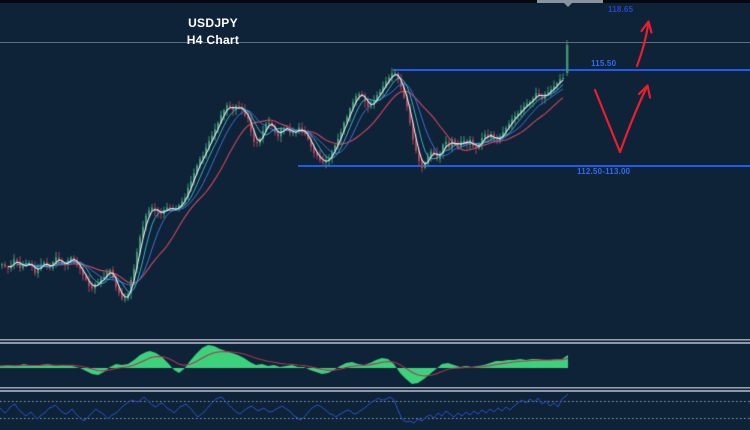  I want to click on panel-separator-oscillator, so click(375, 389).